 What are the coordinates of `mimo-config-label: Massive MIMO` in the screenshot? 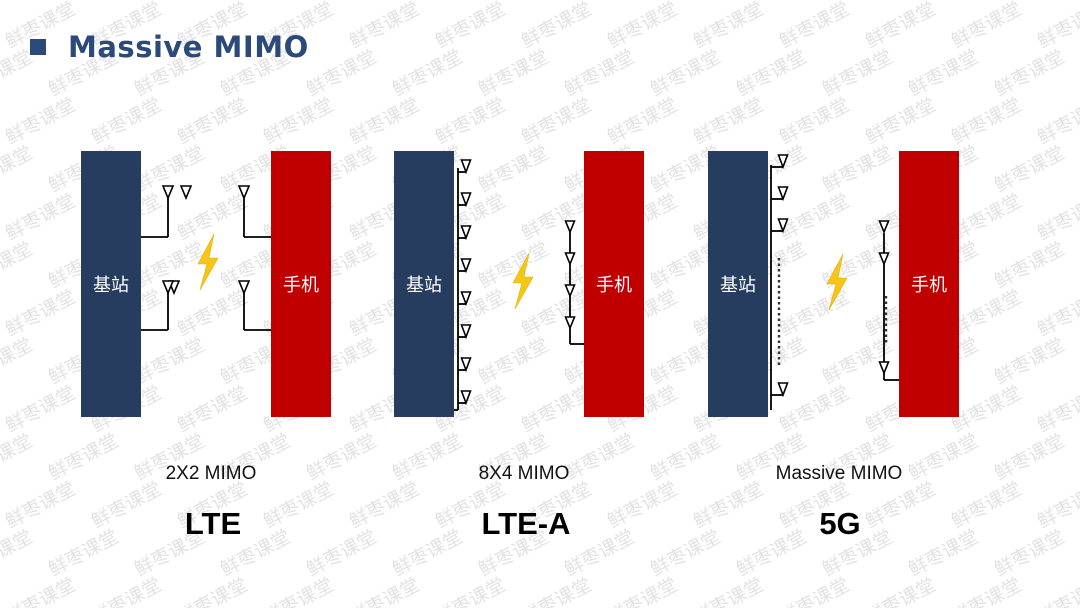 It's located at (839, 473).